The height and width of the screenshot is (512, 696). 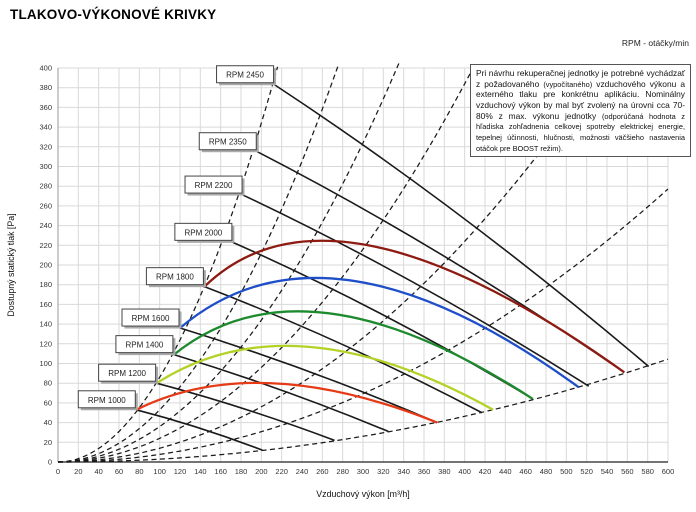 I want to click on x-tick-label: 300, so click(x=363, y=471).